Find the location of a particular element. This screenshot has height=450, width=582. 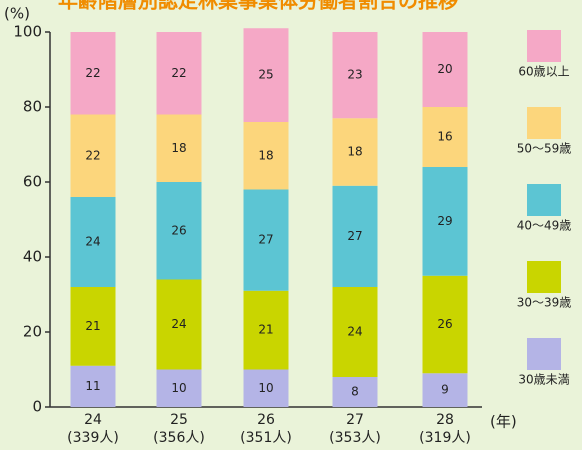

y-tick-label: 100 is located at coordinates (27, 32).